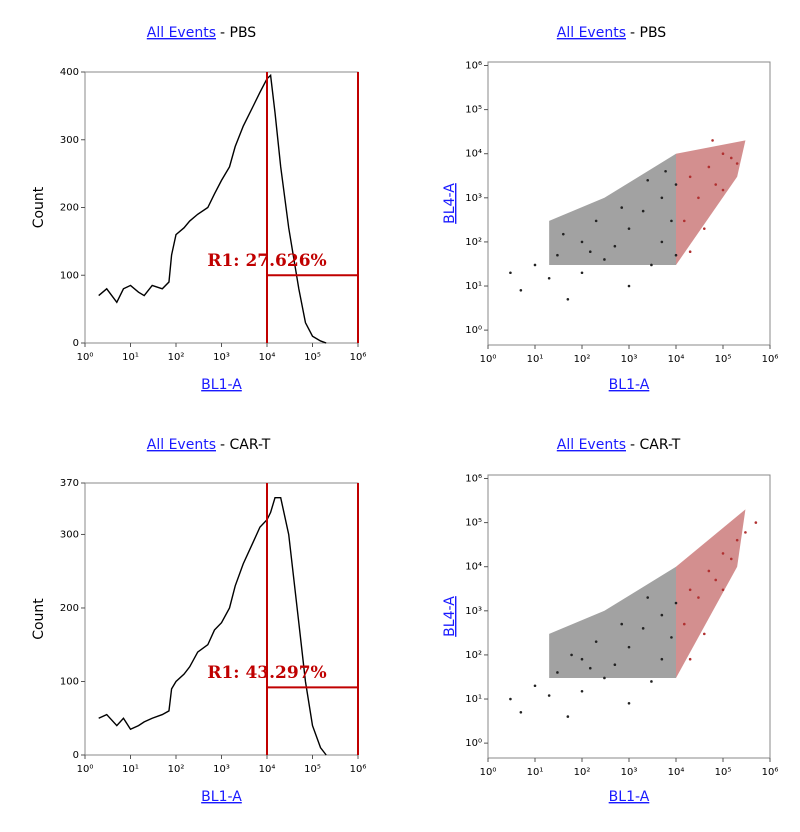 This screenshot has height=832, width=800. What do you see at coordinates (212, 208) in the screenshot?
I see `histogram-line` at bounding box center [212, 208].